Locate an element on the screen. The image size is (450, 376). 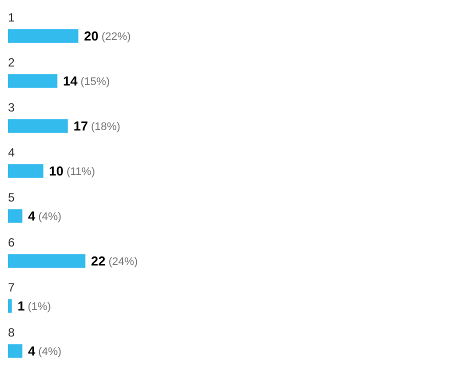
y-tick-label: 8 is located at coordinates (11, 332).